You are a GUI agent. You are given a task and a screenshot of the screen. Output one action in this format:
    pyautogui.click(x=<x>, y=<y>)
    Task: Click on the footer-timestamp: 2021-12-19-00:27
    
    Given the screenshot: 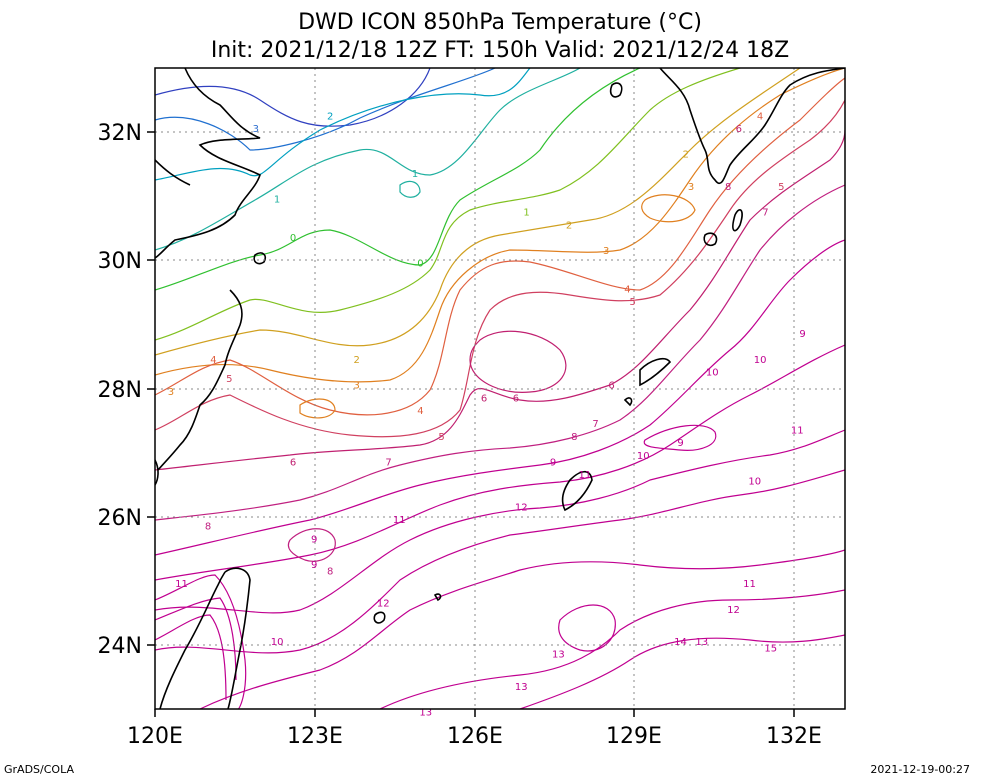 What is the action you would take?
    pyautogui.click(x=920, y=769)
    